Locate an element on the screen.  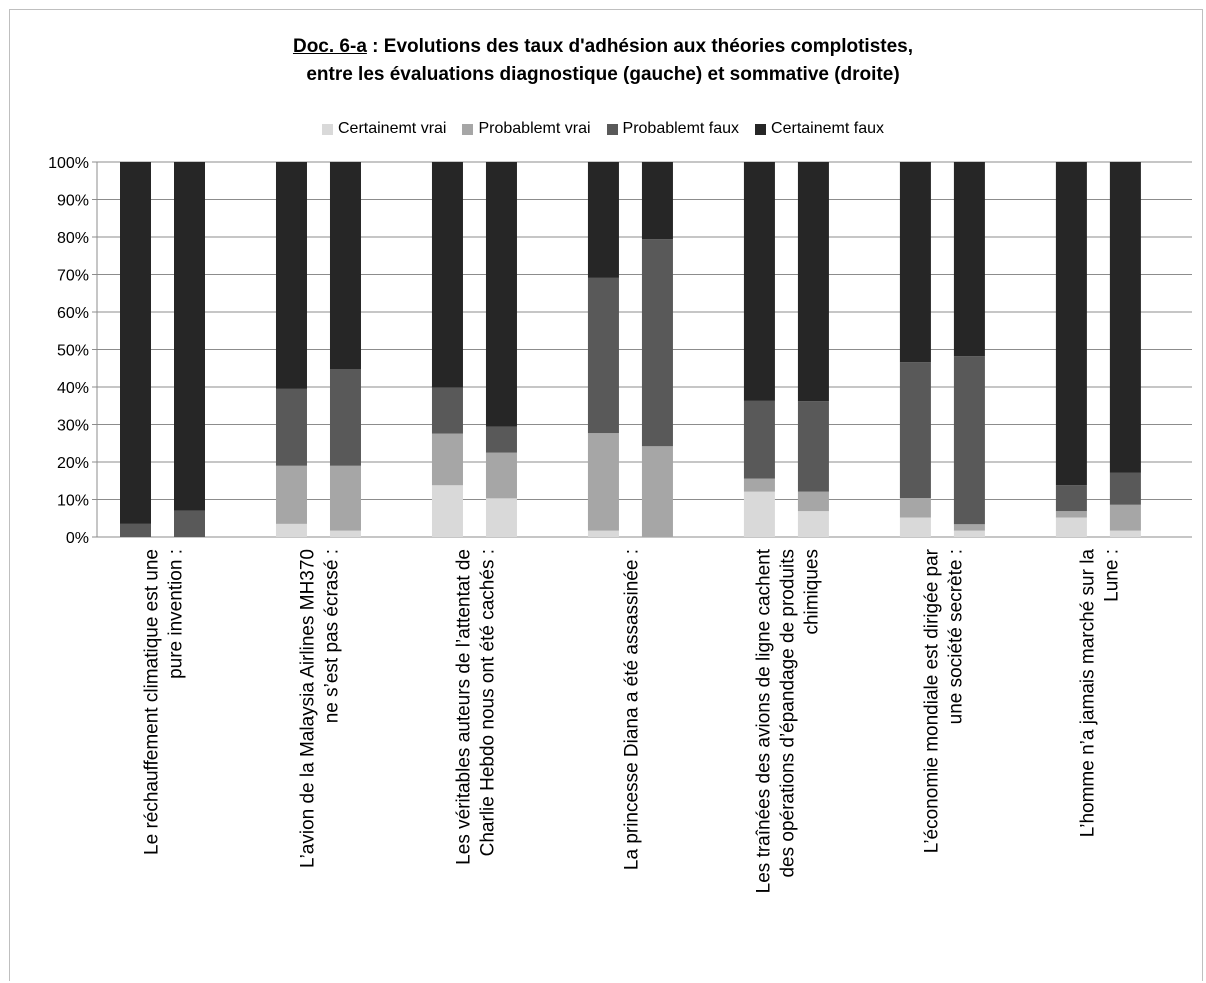
y-tick-label: 60% is located at coordinates (73, 313).